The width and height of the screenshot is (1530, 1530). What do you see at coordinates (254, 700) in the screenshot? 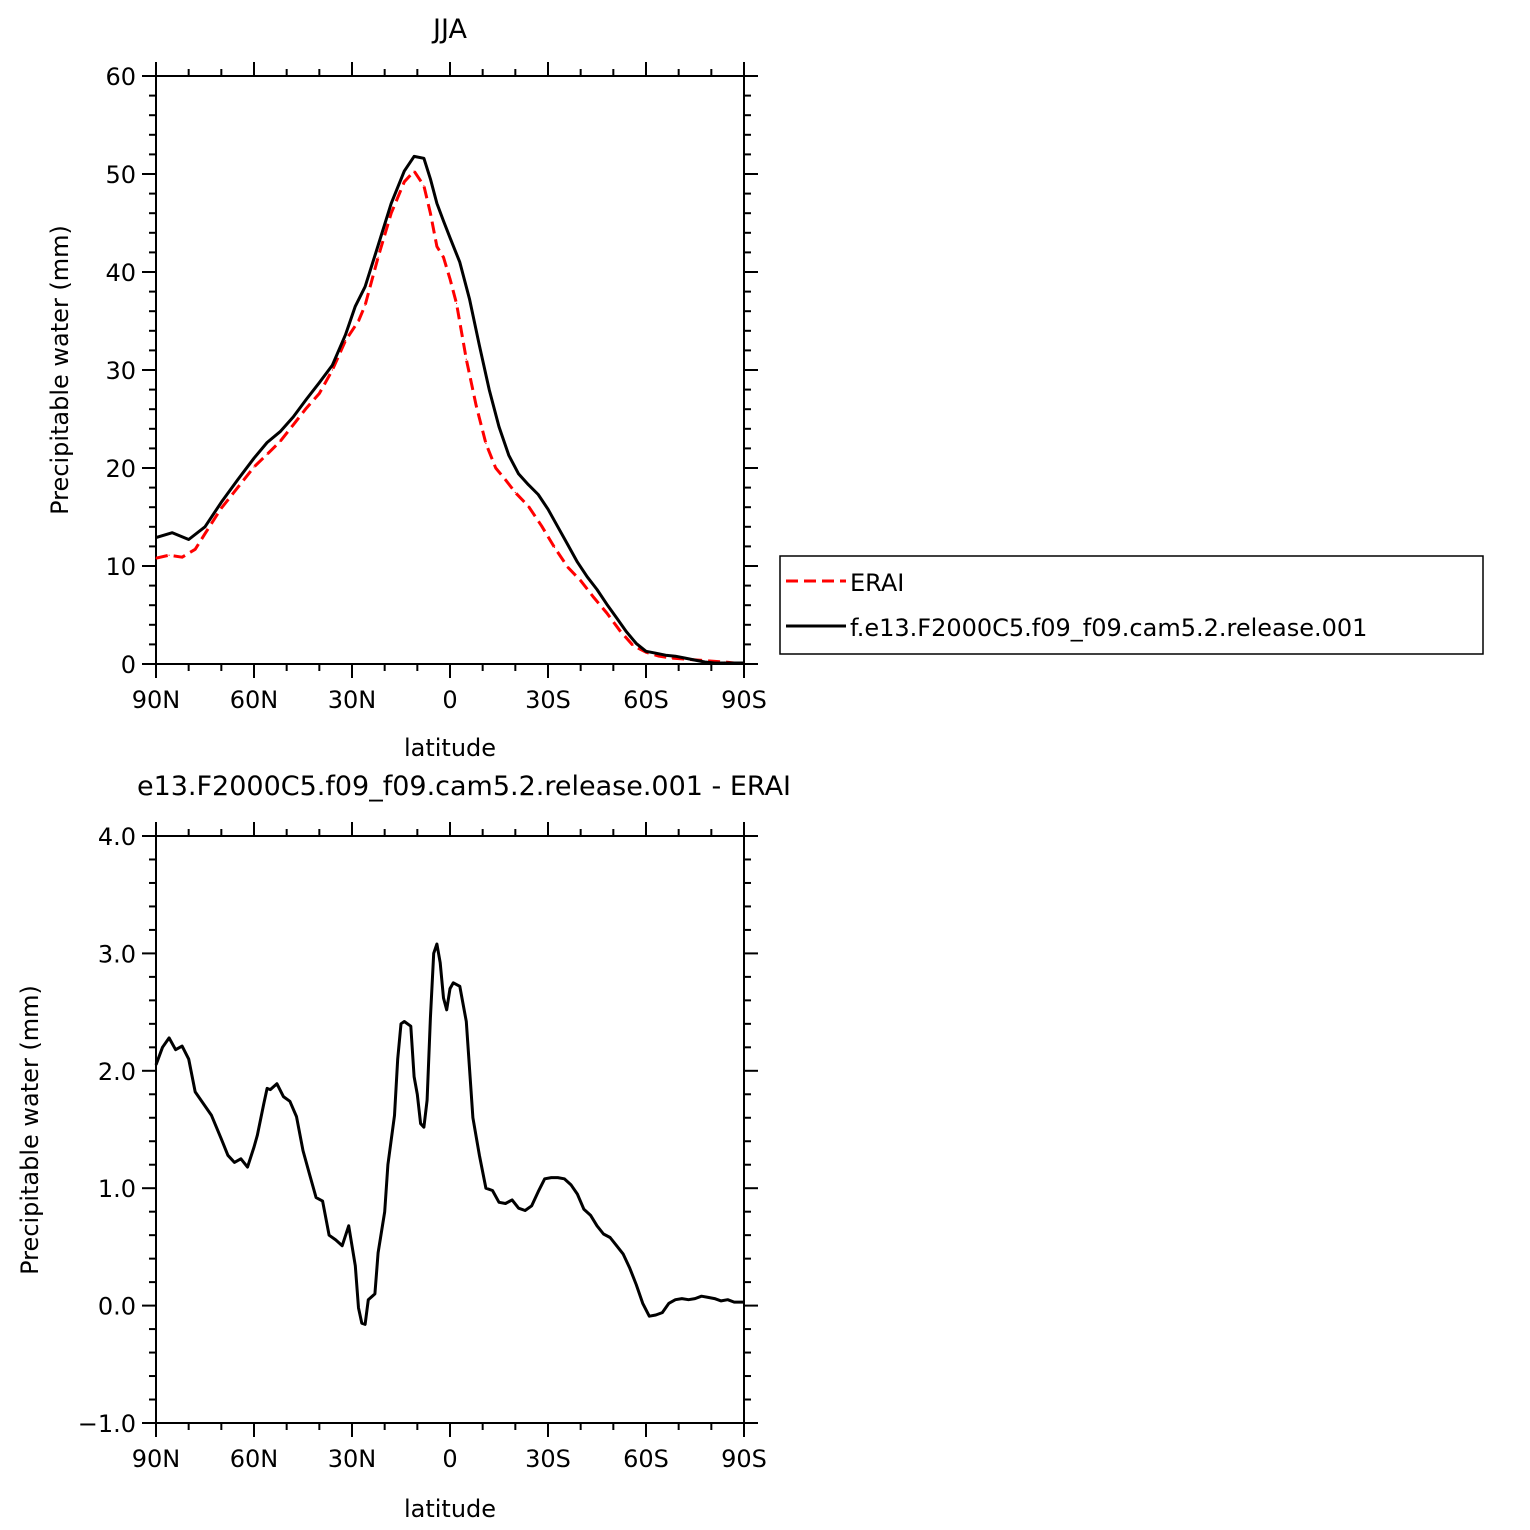
I see `panel0-x-tick-label: 60N` at bounding box center [254, 700].